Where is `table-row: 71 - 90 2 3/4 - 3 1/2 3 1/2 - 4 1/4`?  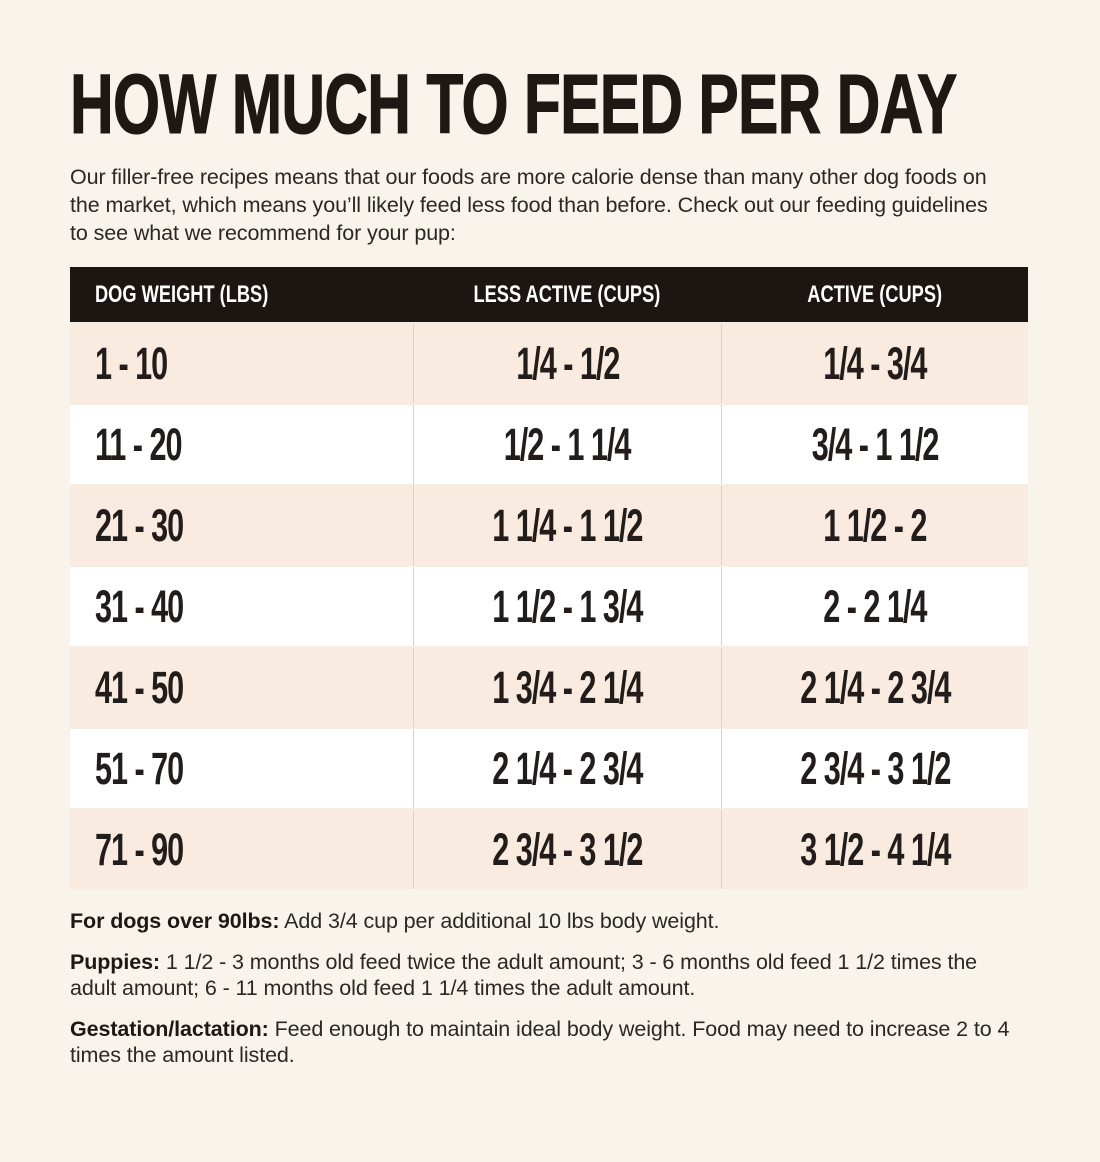
table-row: 71 - 90 2 3/4 - 3 1/2 3 1/2 - 4 1/4 is located at coordinates (549, 848).